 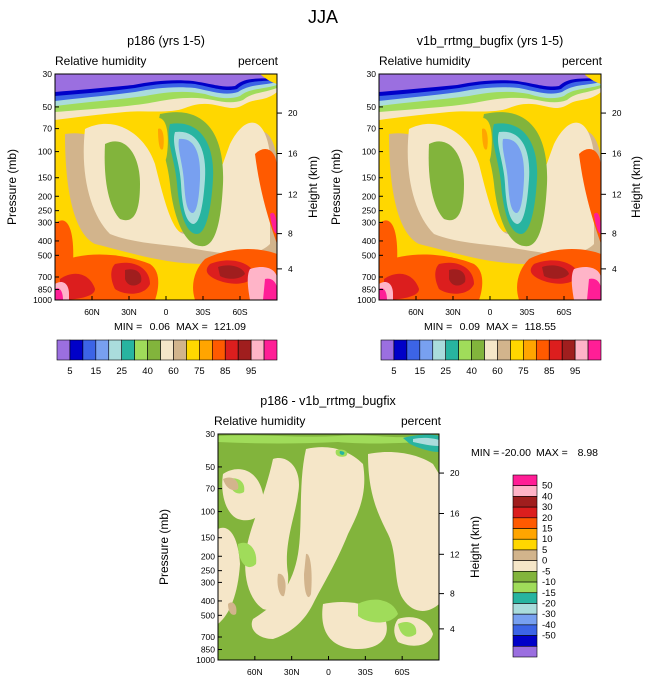 I want to click on max-label: MAX =, so click(x=192, y=327).